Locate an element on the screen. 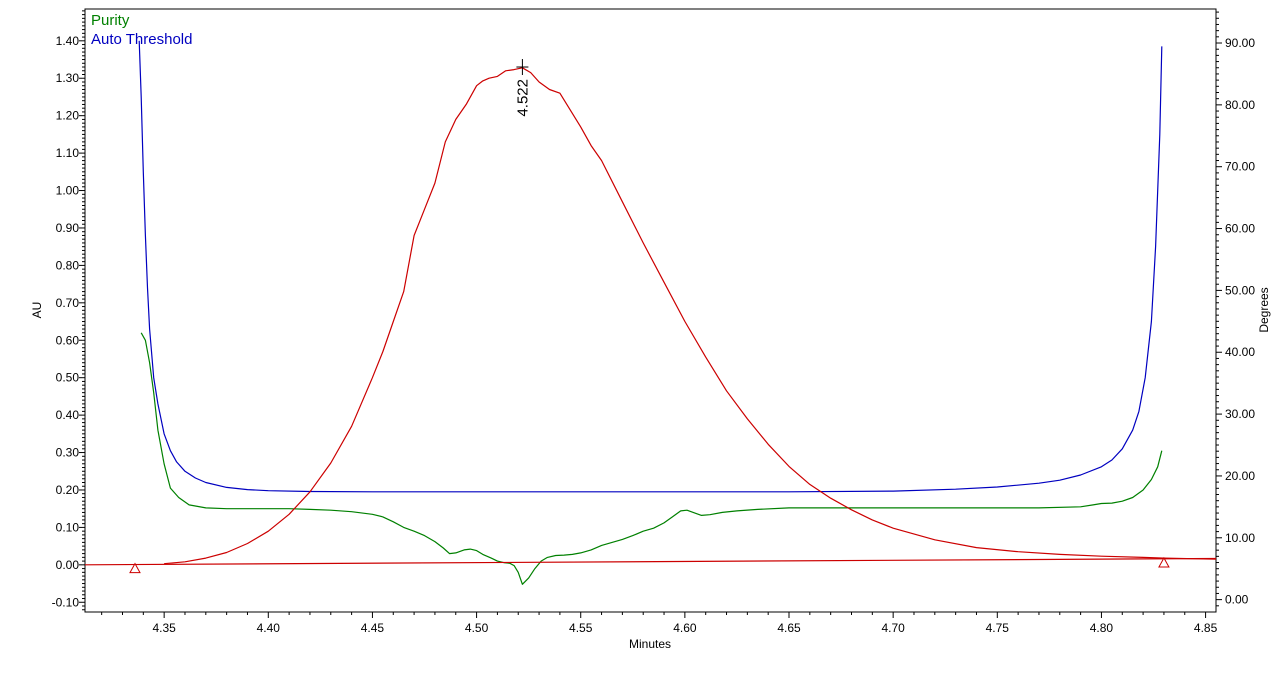  y-right-tick-label: 70.00 is located at coordinates (1240, 167).